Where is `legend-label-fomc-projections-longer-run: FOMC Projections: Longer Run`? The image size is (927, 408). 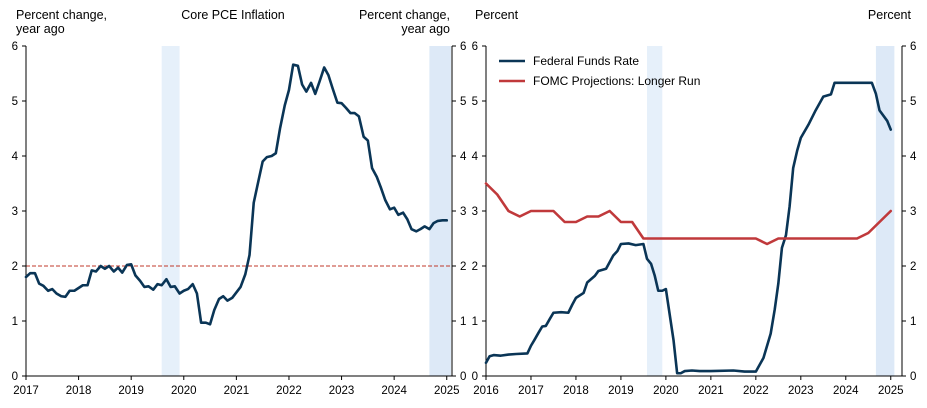 legend-label-fomc-projections-longer-run: FOMC Projections: Longer Run is located at coordinates (616, 81).